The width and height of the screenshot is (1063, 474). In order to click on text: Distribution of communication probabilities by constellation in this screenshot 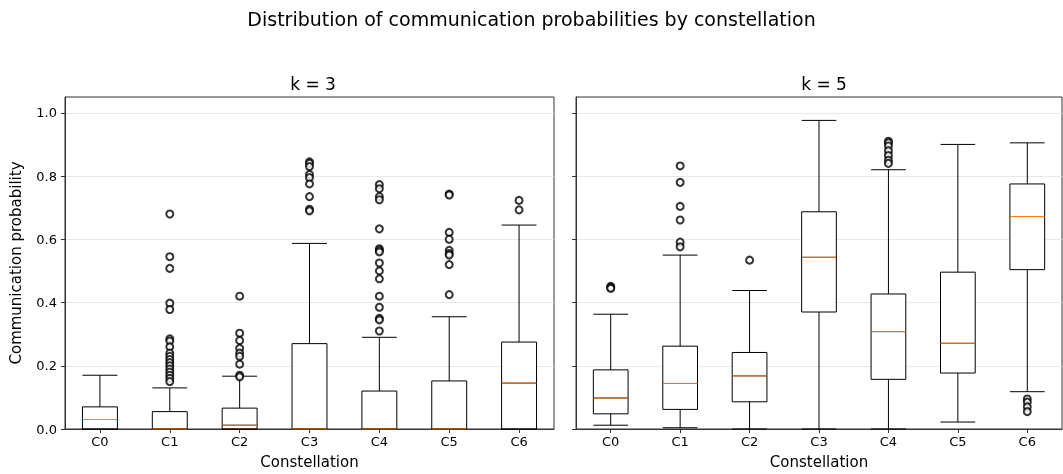, I will do `click(531, 19)`.